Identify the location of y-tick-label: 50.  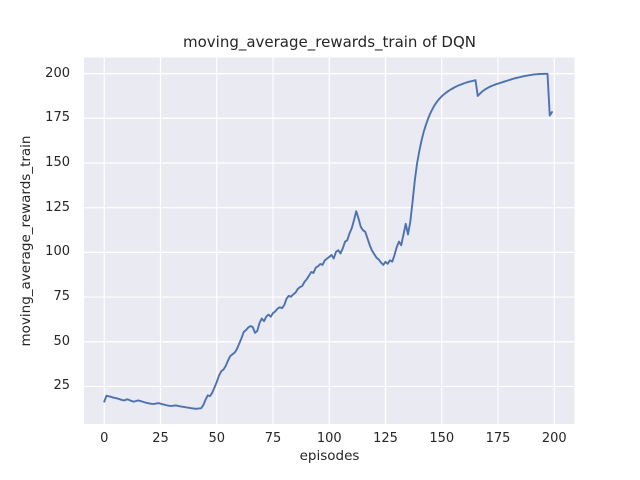
(61, 341).